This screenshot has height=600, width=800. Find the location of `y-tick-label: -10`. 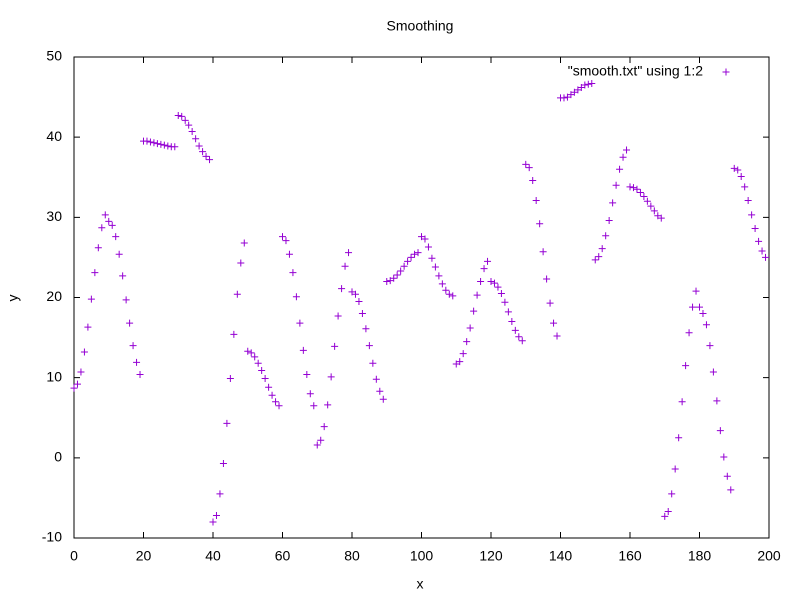

y-tick-label: -10 is located at coordinates (52, 537).